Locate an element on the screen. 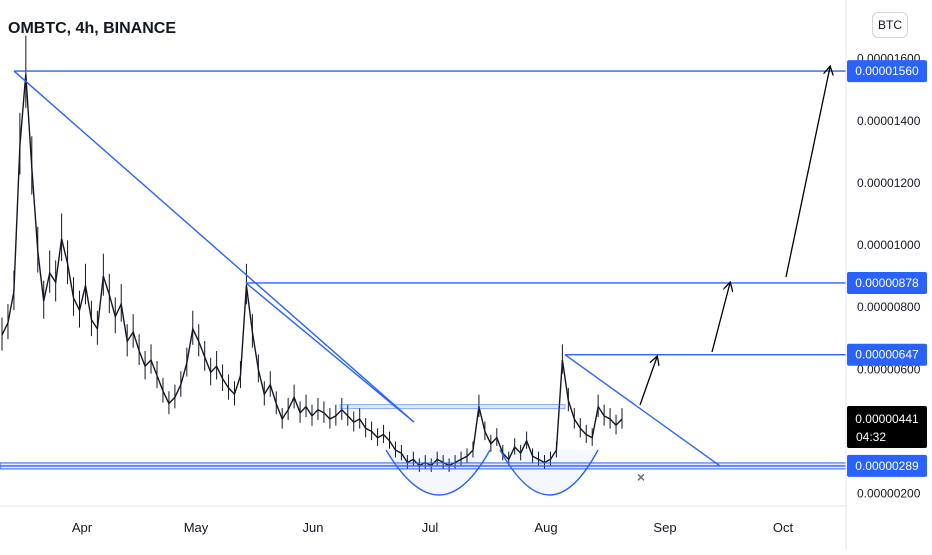  x-tick-label: Apr is located at coordinates (82, 527).